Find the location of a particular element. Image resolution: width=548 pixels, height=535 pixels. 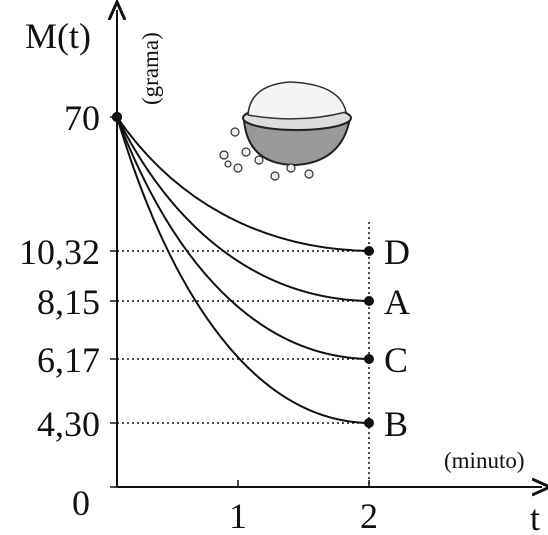

y-tick-label: 70 is located at coordinates (82, 118).